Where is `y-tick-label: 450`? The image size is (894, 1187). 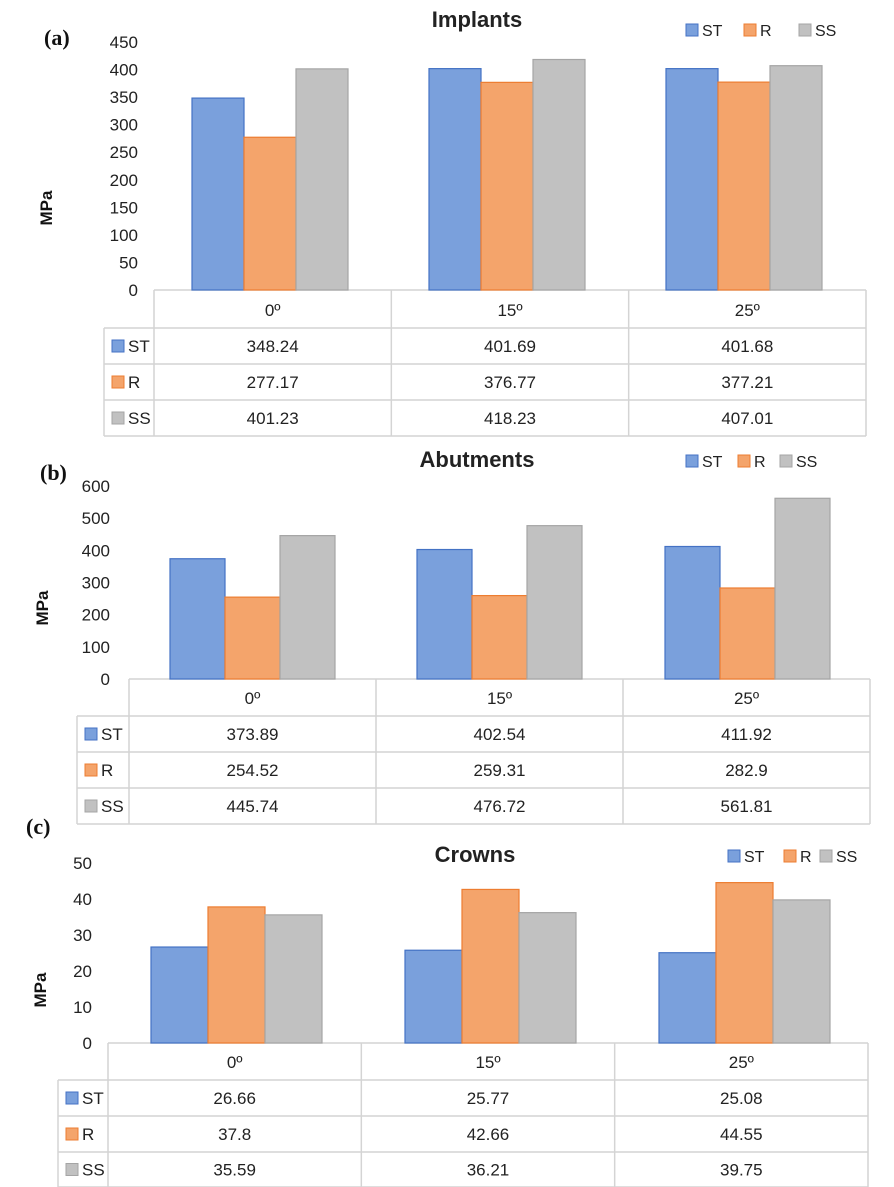
y-tick-label: 450 is located at coordinates (124, 42).